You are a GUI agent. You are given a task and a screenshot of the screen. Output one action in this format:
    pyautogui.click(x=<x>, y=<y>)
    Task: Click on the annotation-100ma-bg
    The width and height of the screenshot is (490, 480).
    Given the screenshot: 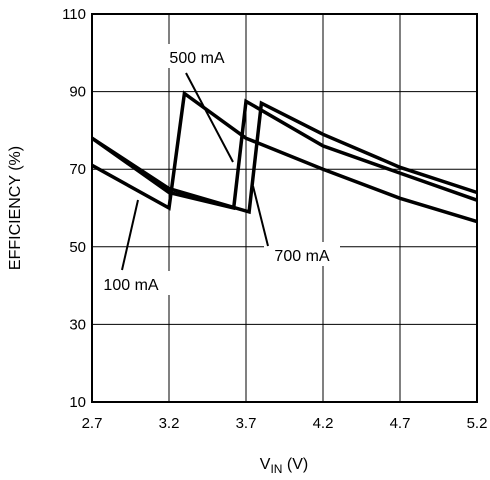 What is the action you would take?
    pyautogui.click(x=132, y=283)
    